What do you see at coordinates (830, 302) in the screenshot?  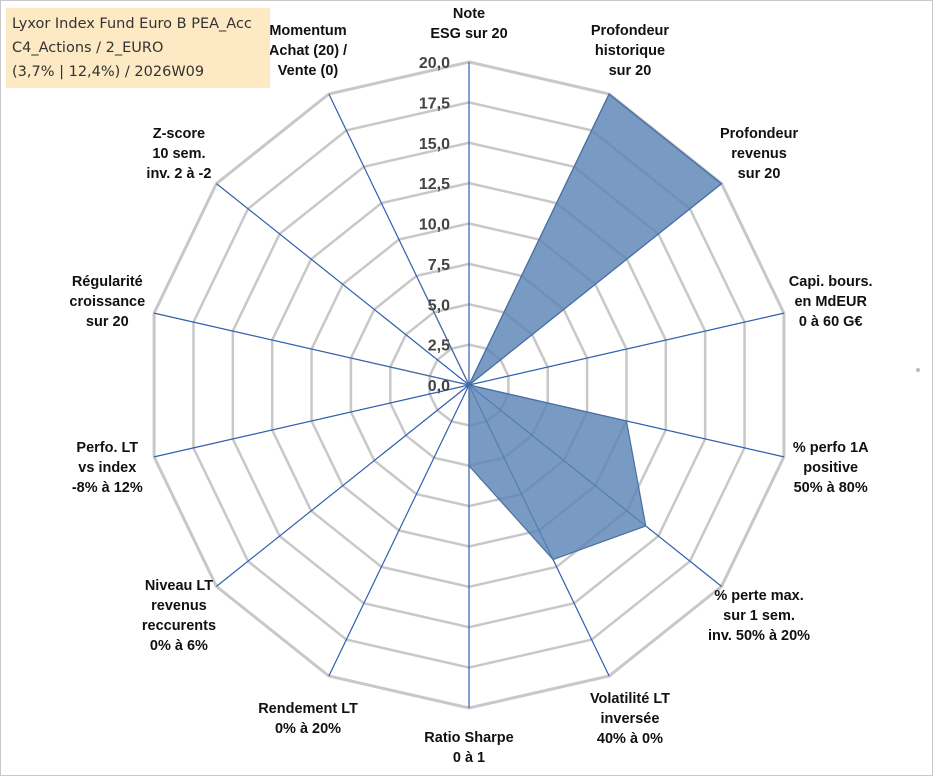 I see `category-label: Capi. bours. en MdEUR 0 à 60 G€` at bounding box center [830, 302].